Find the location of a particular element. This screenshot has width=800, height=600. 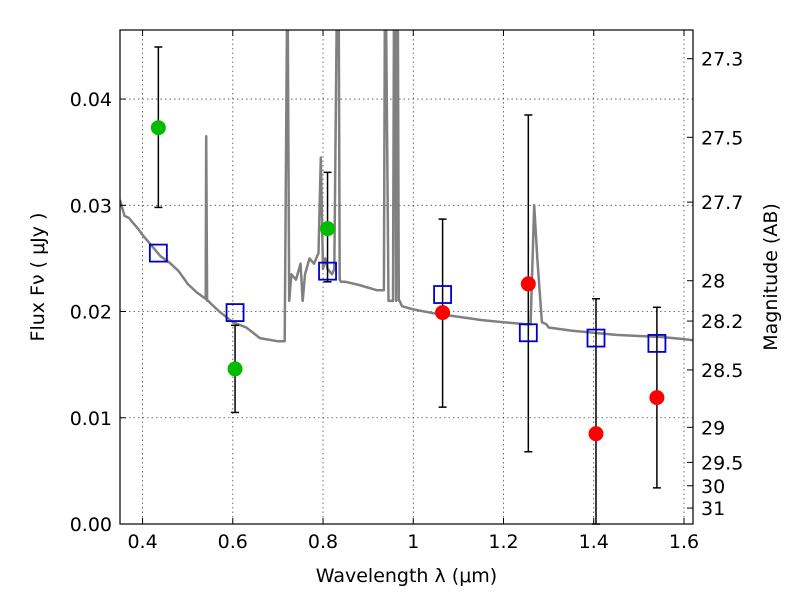

x-tick-label: 0.4 is located at coordinates (142, 542).